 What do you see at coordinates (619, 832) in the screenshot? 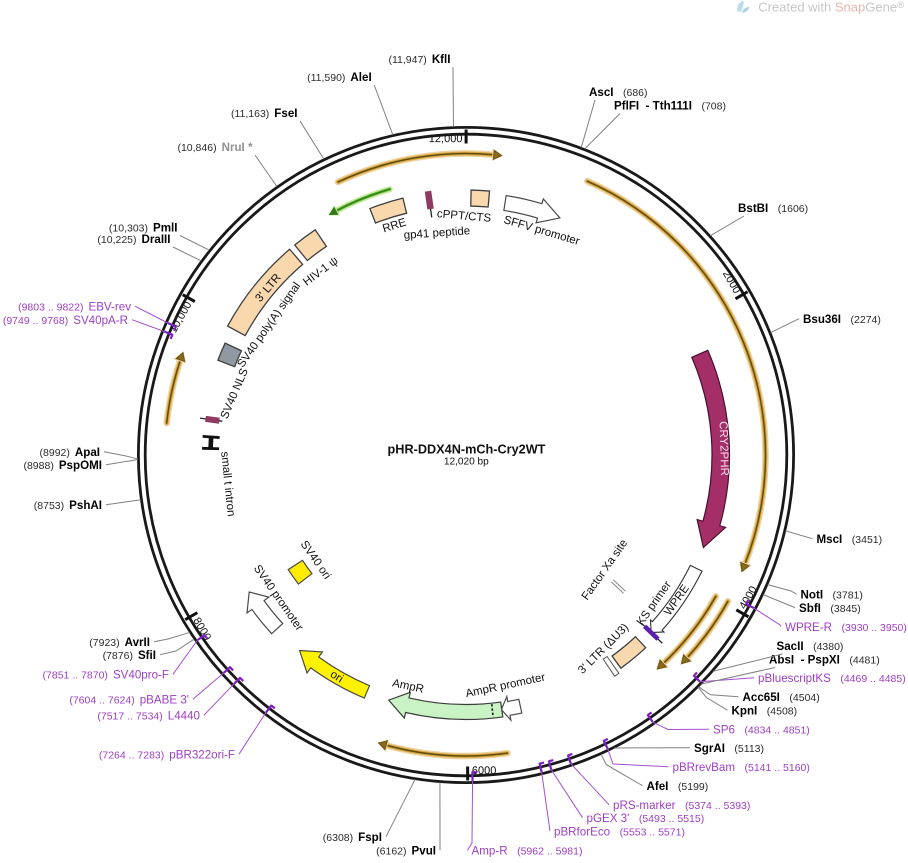
I see `svg-text: pBRforEco(5553 .. 5571)` at bounding box center [619, 832].